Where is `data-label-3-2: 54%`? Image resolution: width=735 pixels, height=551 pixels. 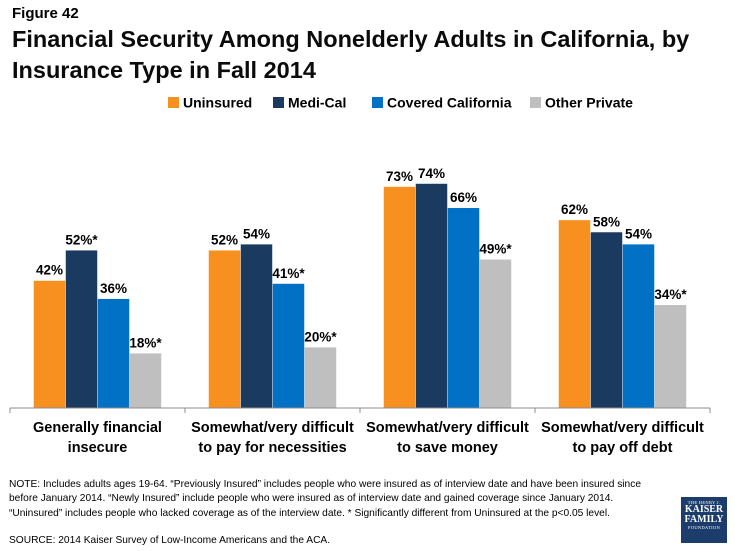 data-label-3-2: 54% is located at coordinates (638, 233).